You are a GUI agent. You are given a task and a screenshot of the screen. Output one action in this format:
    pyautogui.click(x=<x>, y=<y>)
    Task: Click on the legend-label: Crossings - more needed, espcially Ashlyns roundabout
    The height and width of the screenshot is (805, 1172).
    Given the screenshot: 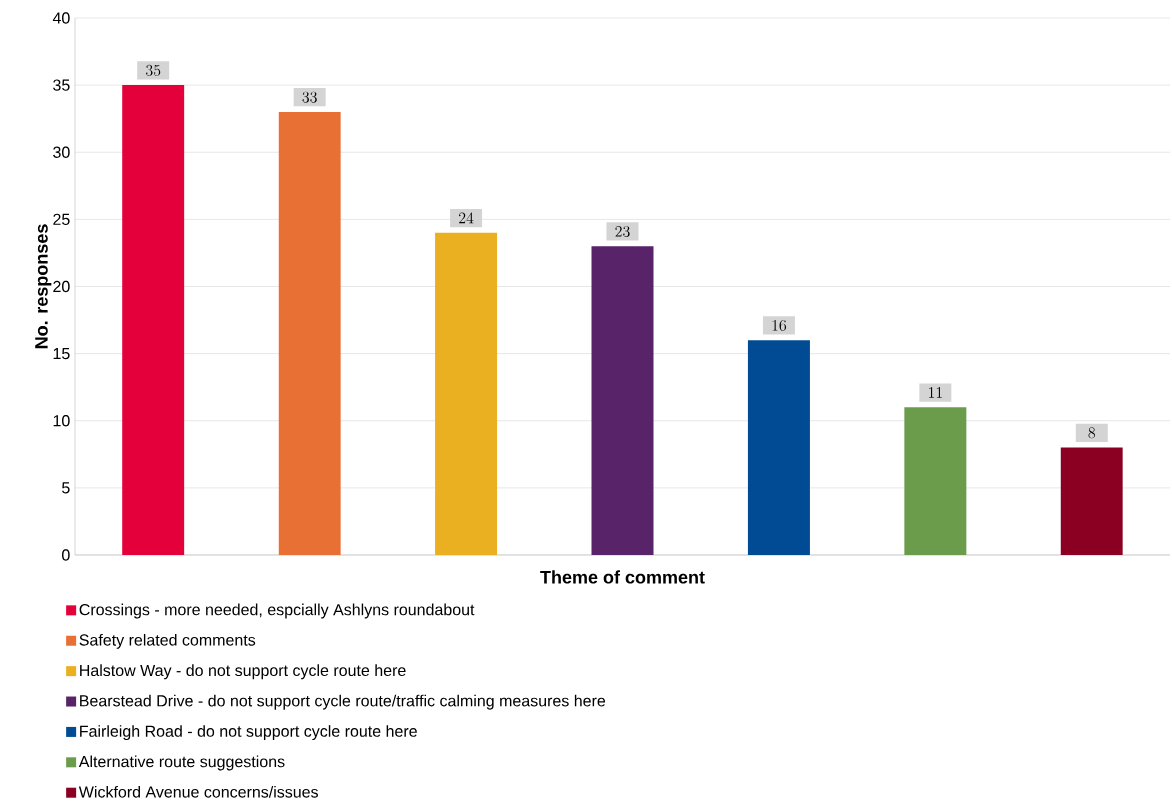 What is the action you would take?
    pyautogui.click(x=277, y=611)
    